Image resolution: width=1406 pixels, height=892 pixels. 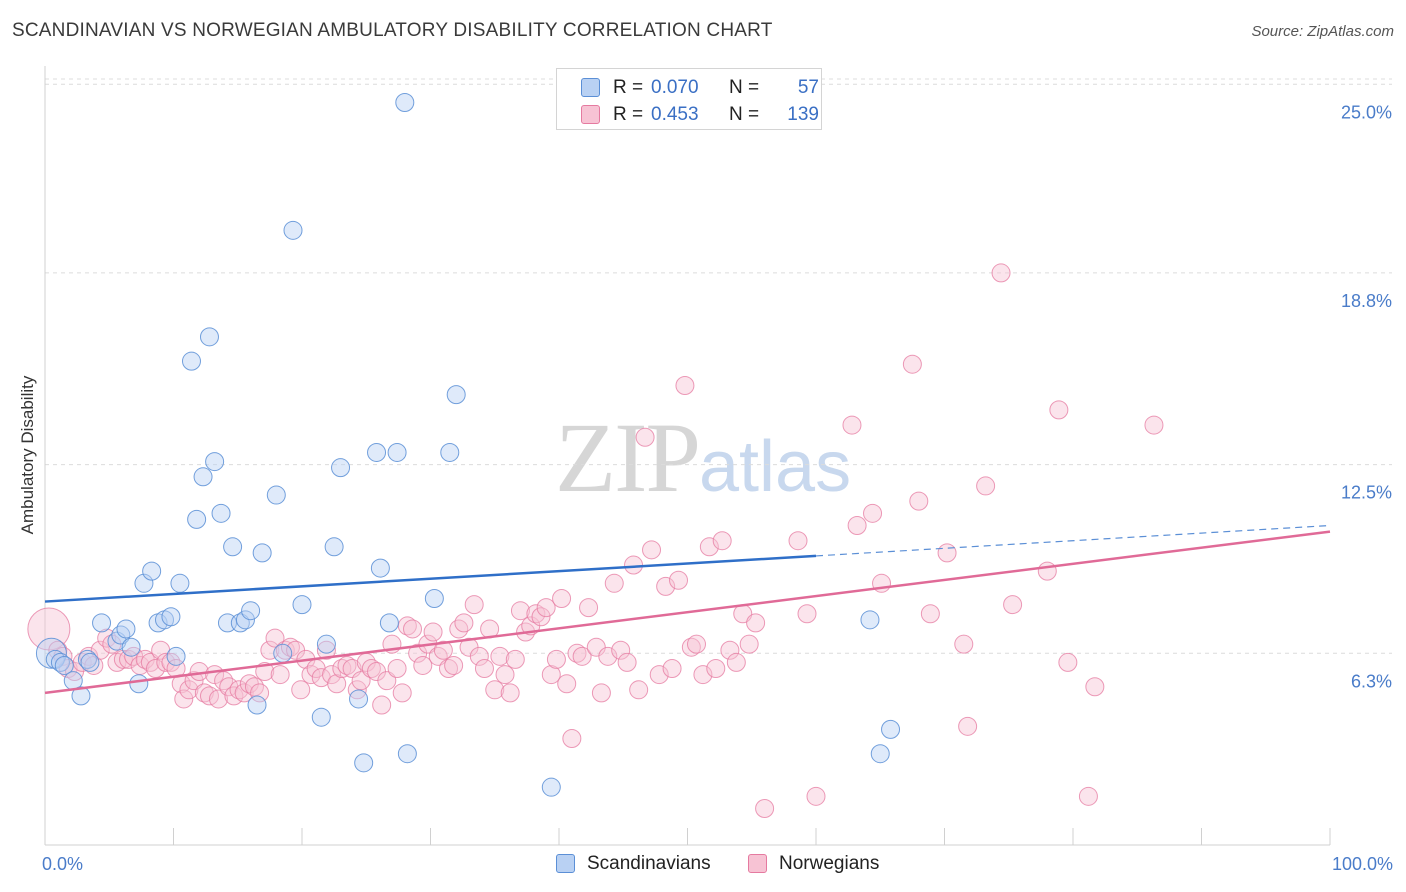 I want to click on r-value: 0.070, so click(x=675, y=87).